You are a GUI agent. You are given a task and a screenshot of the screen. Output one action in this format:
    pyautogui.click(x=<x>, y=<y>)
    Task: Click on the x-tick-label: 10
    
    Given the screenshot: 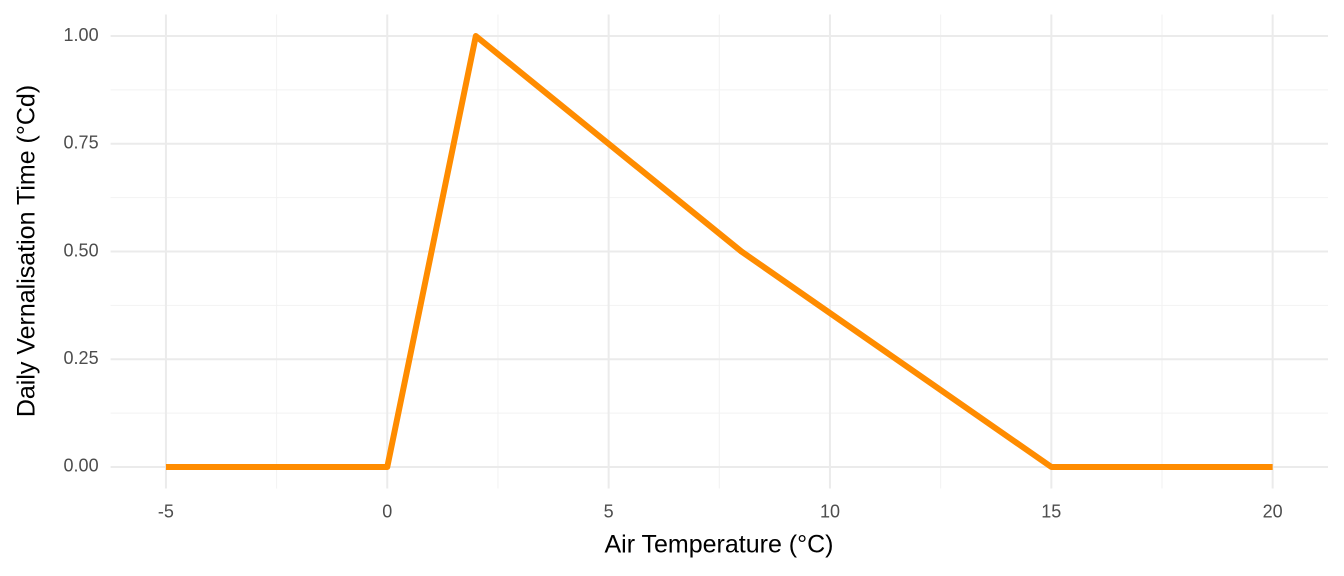 What is the action you would take?
    pyautogui.click(x=830, y=511)
    